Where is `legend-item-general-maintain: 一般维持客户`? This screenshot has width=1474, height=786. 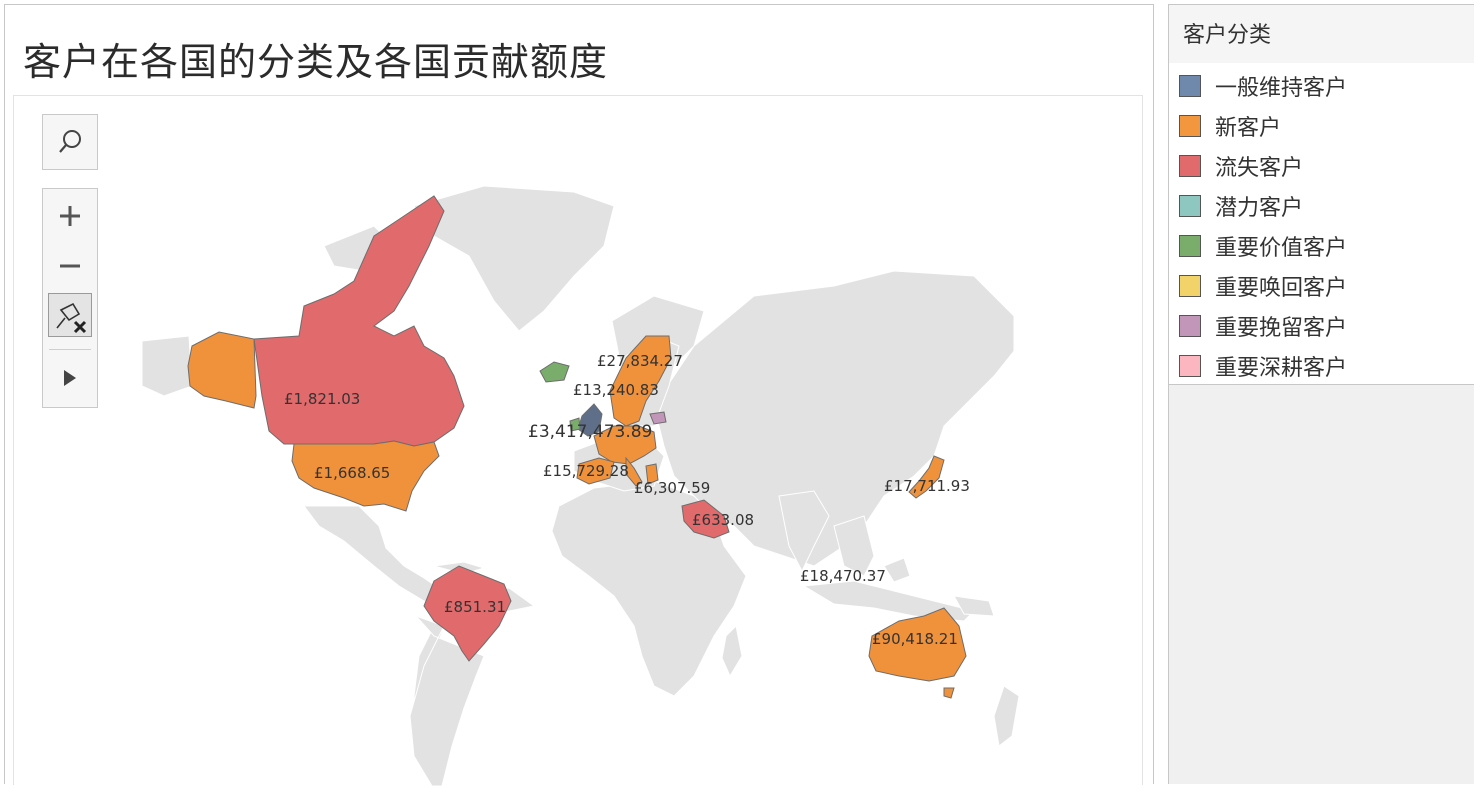 legend-item-general-maintain: 一般维持客户 is located at coordinates (1263, 86).